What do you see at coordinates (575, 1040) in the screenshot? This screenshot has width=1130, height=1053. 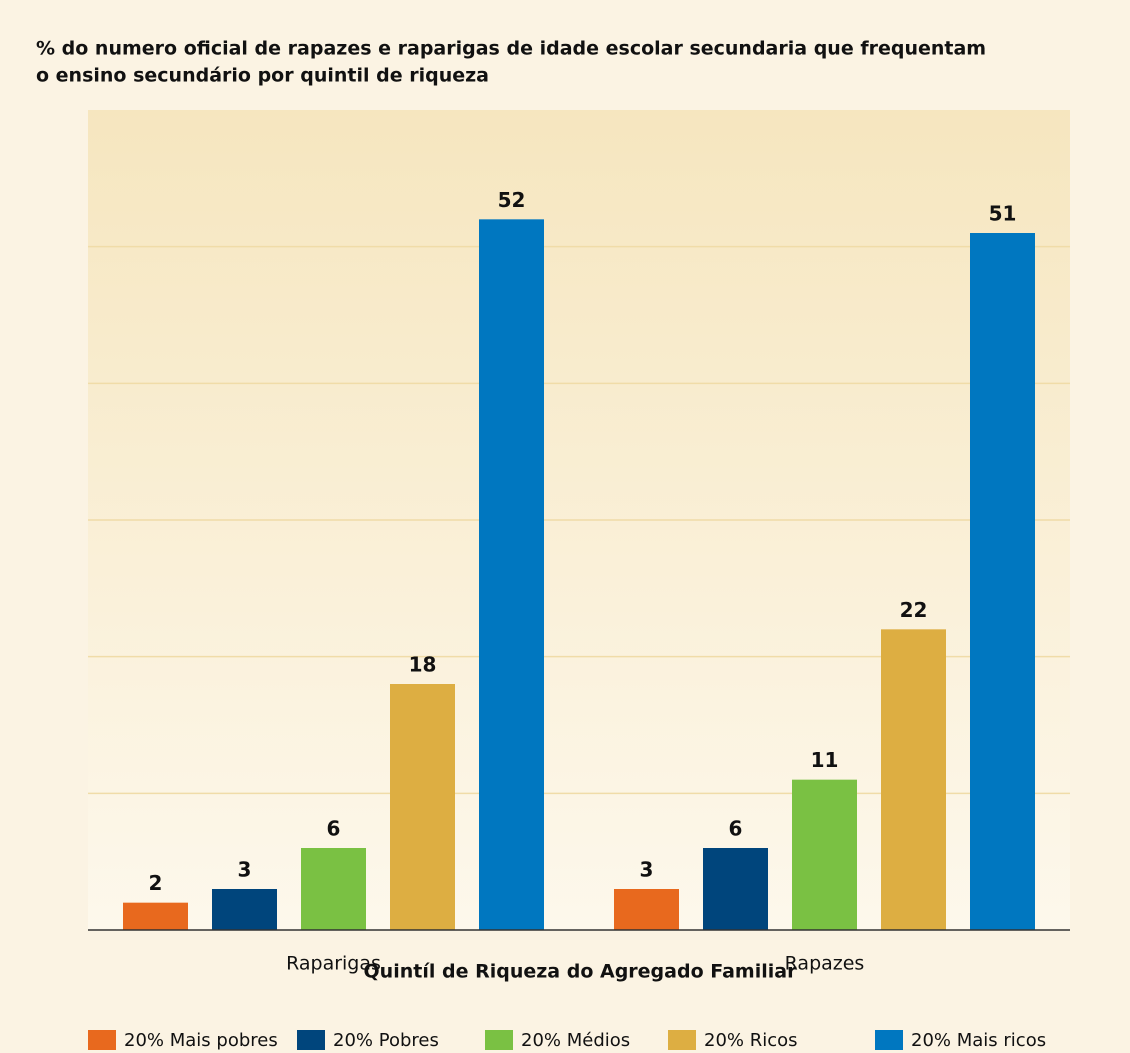 I see `legend-label: 20% Médios` at bounding box center [575, 1040].